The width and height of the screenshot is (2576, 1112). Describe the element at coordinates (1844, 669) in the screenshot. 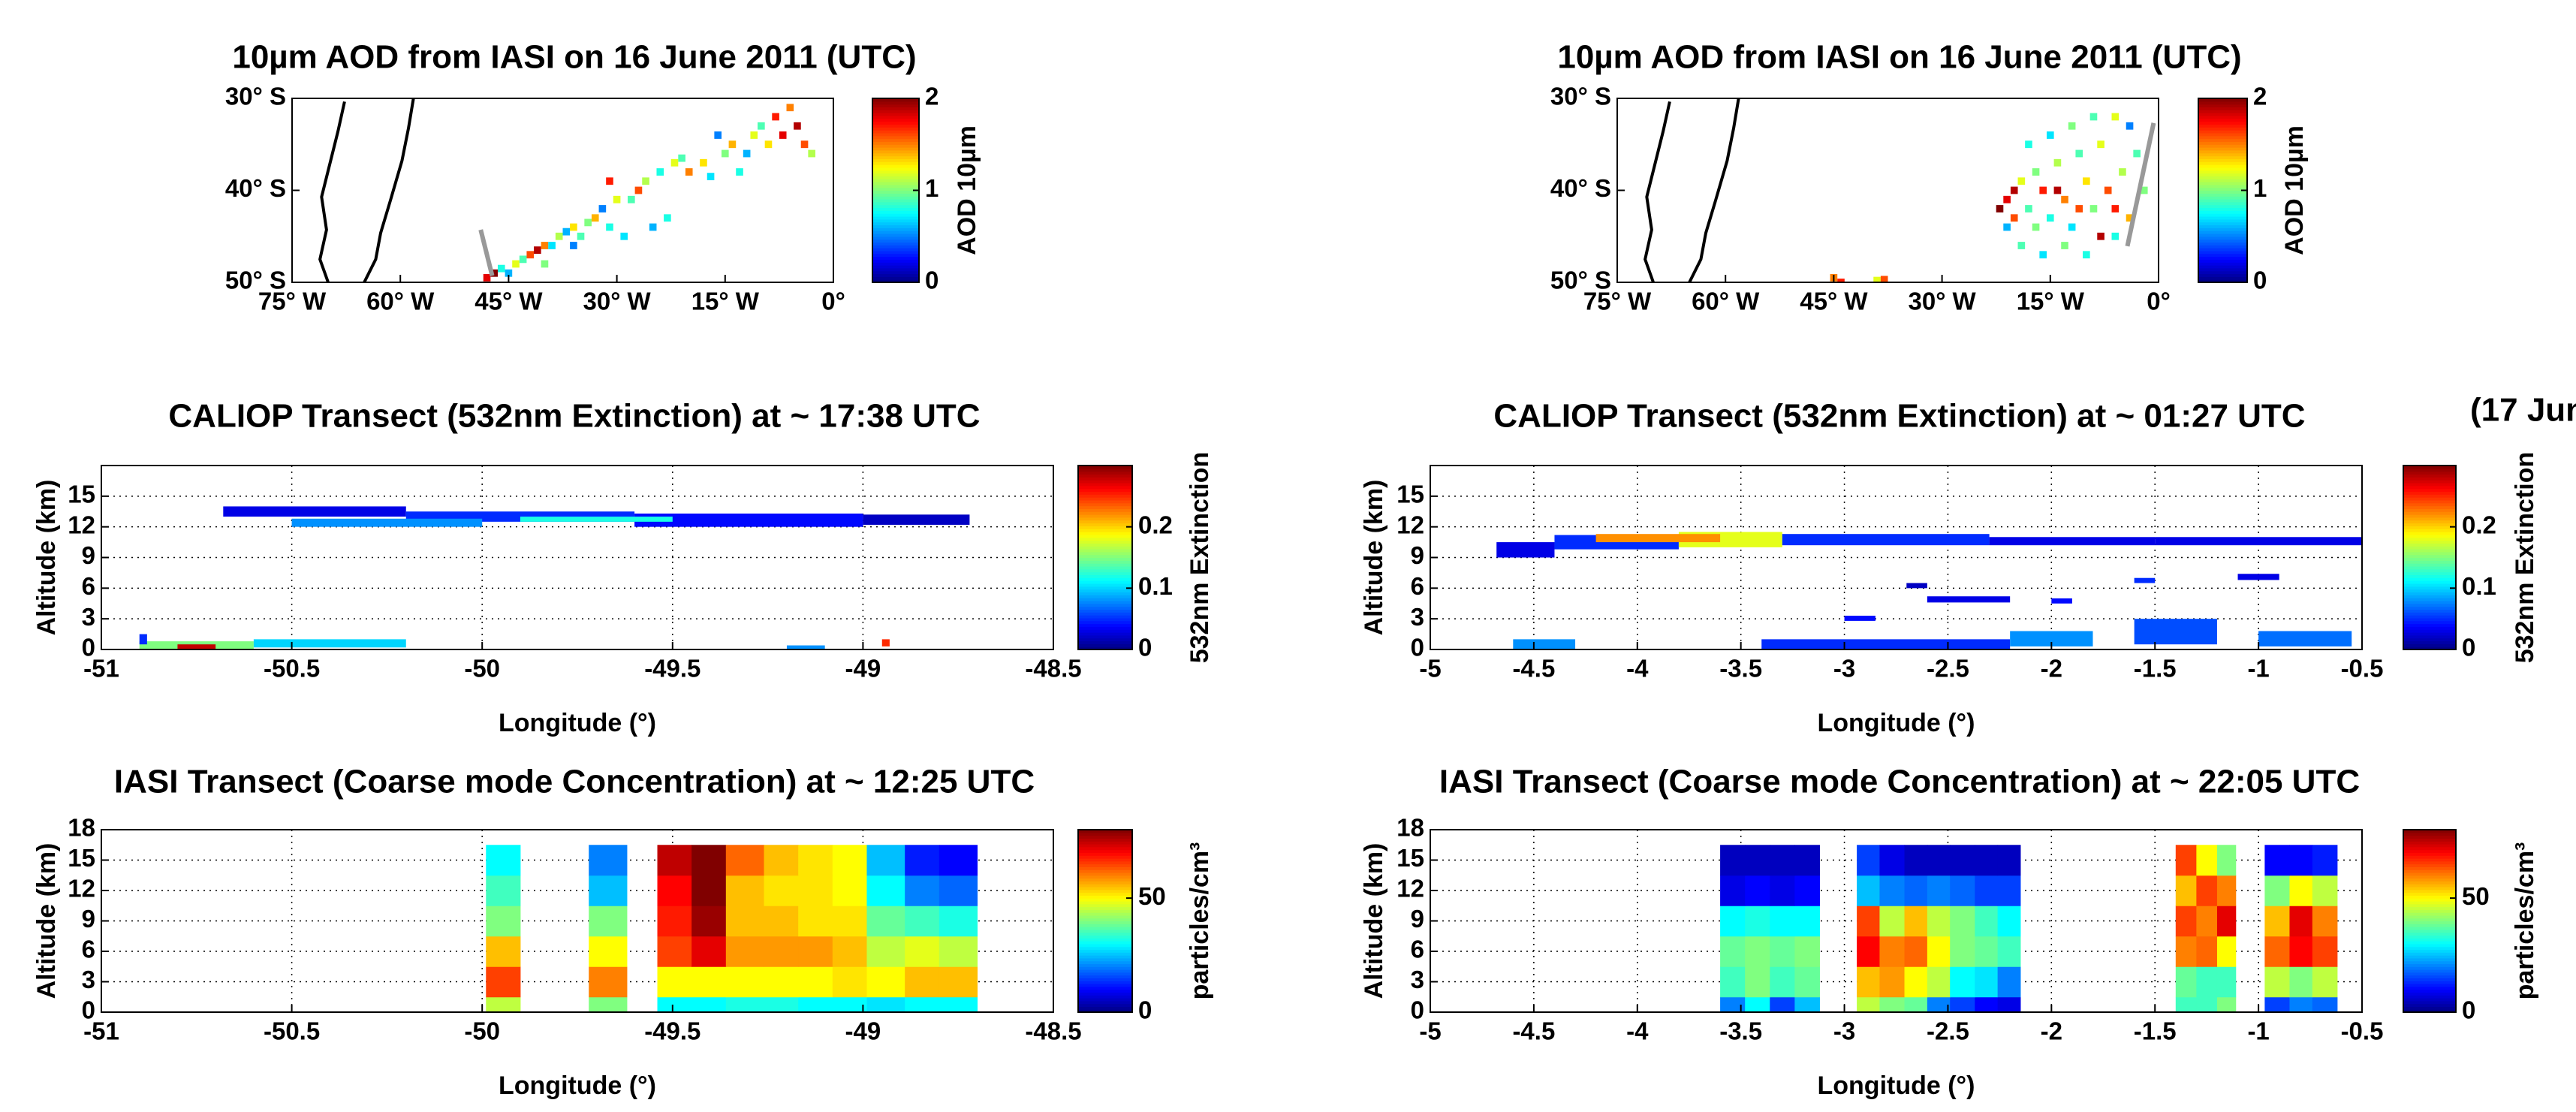

I see `x-tick-label: -3` at that location.